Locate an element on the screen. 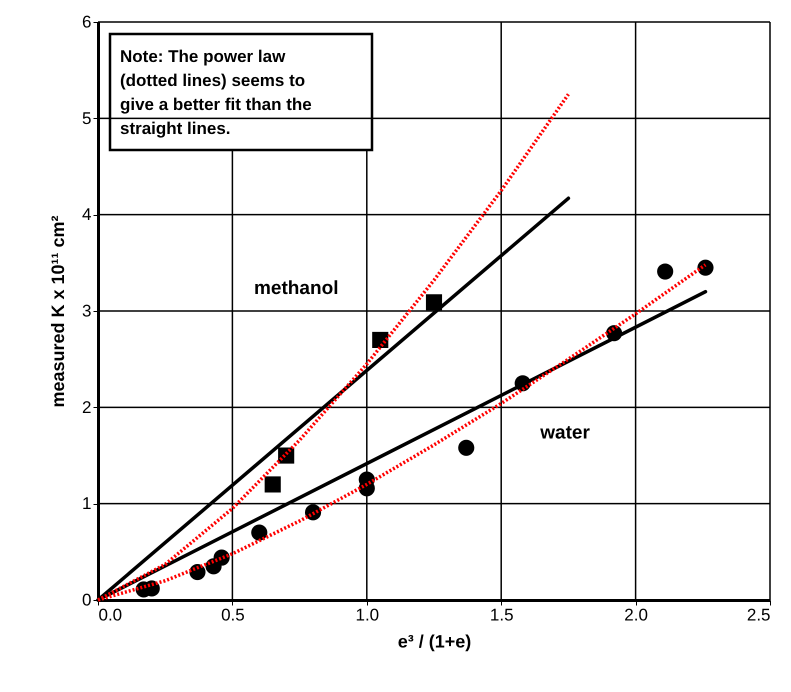  annotation: Note: The power law (dotted lines) seems to give a better fit than the straight lines. is located at coordinates (216, 92).